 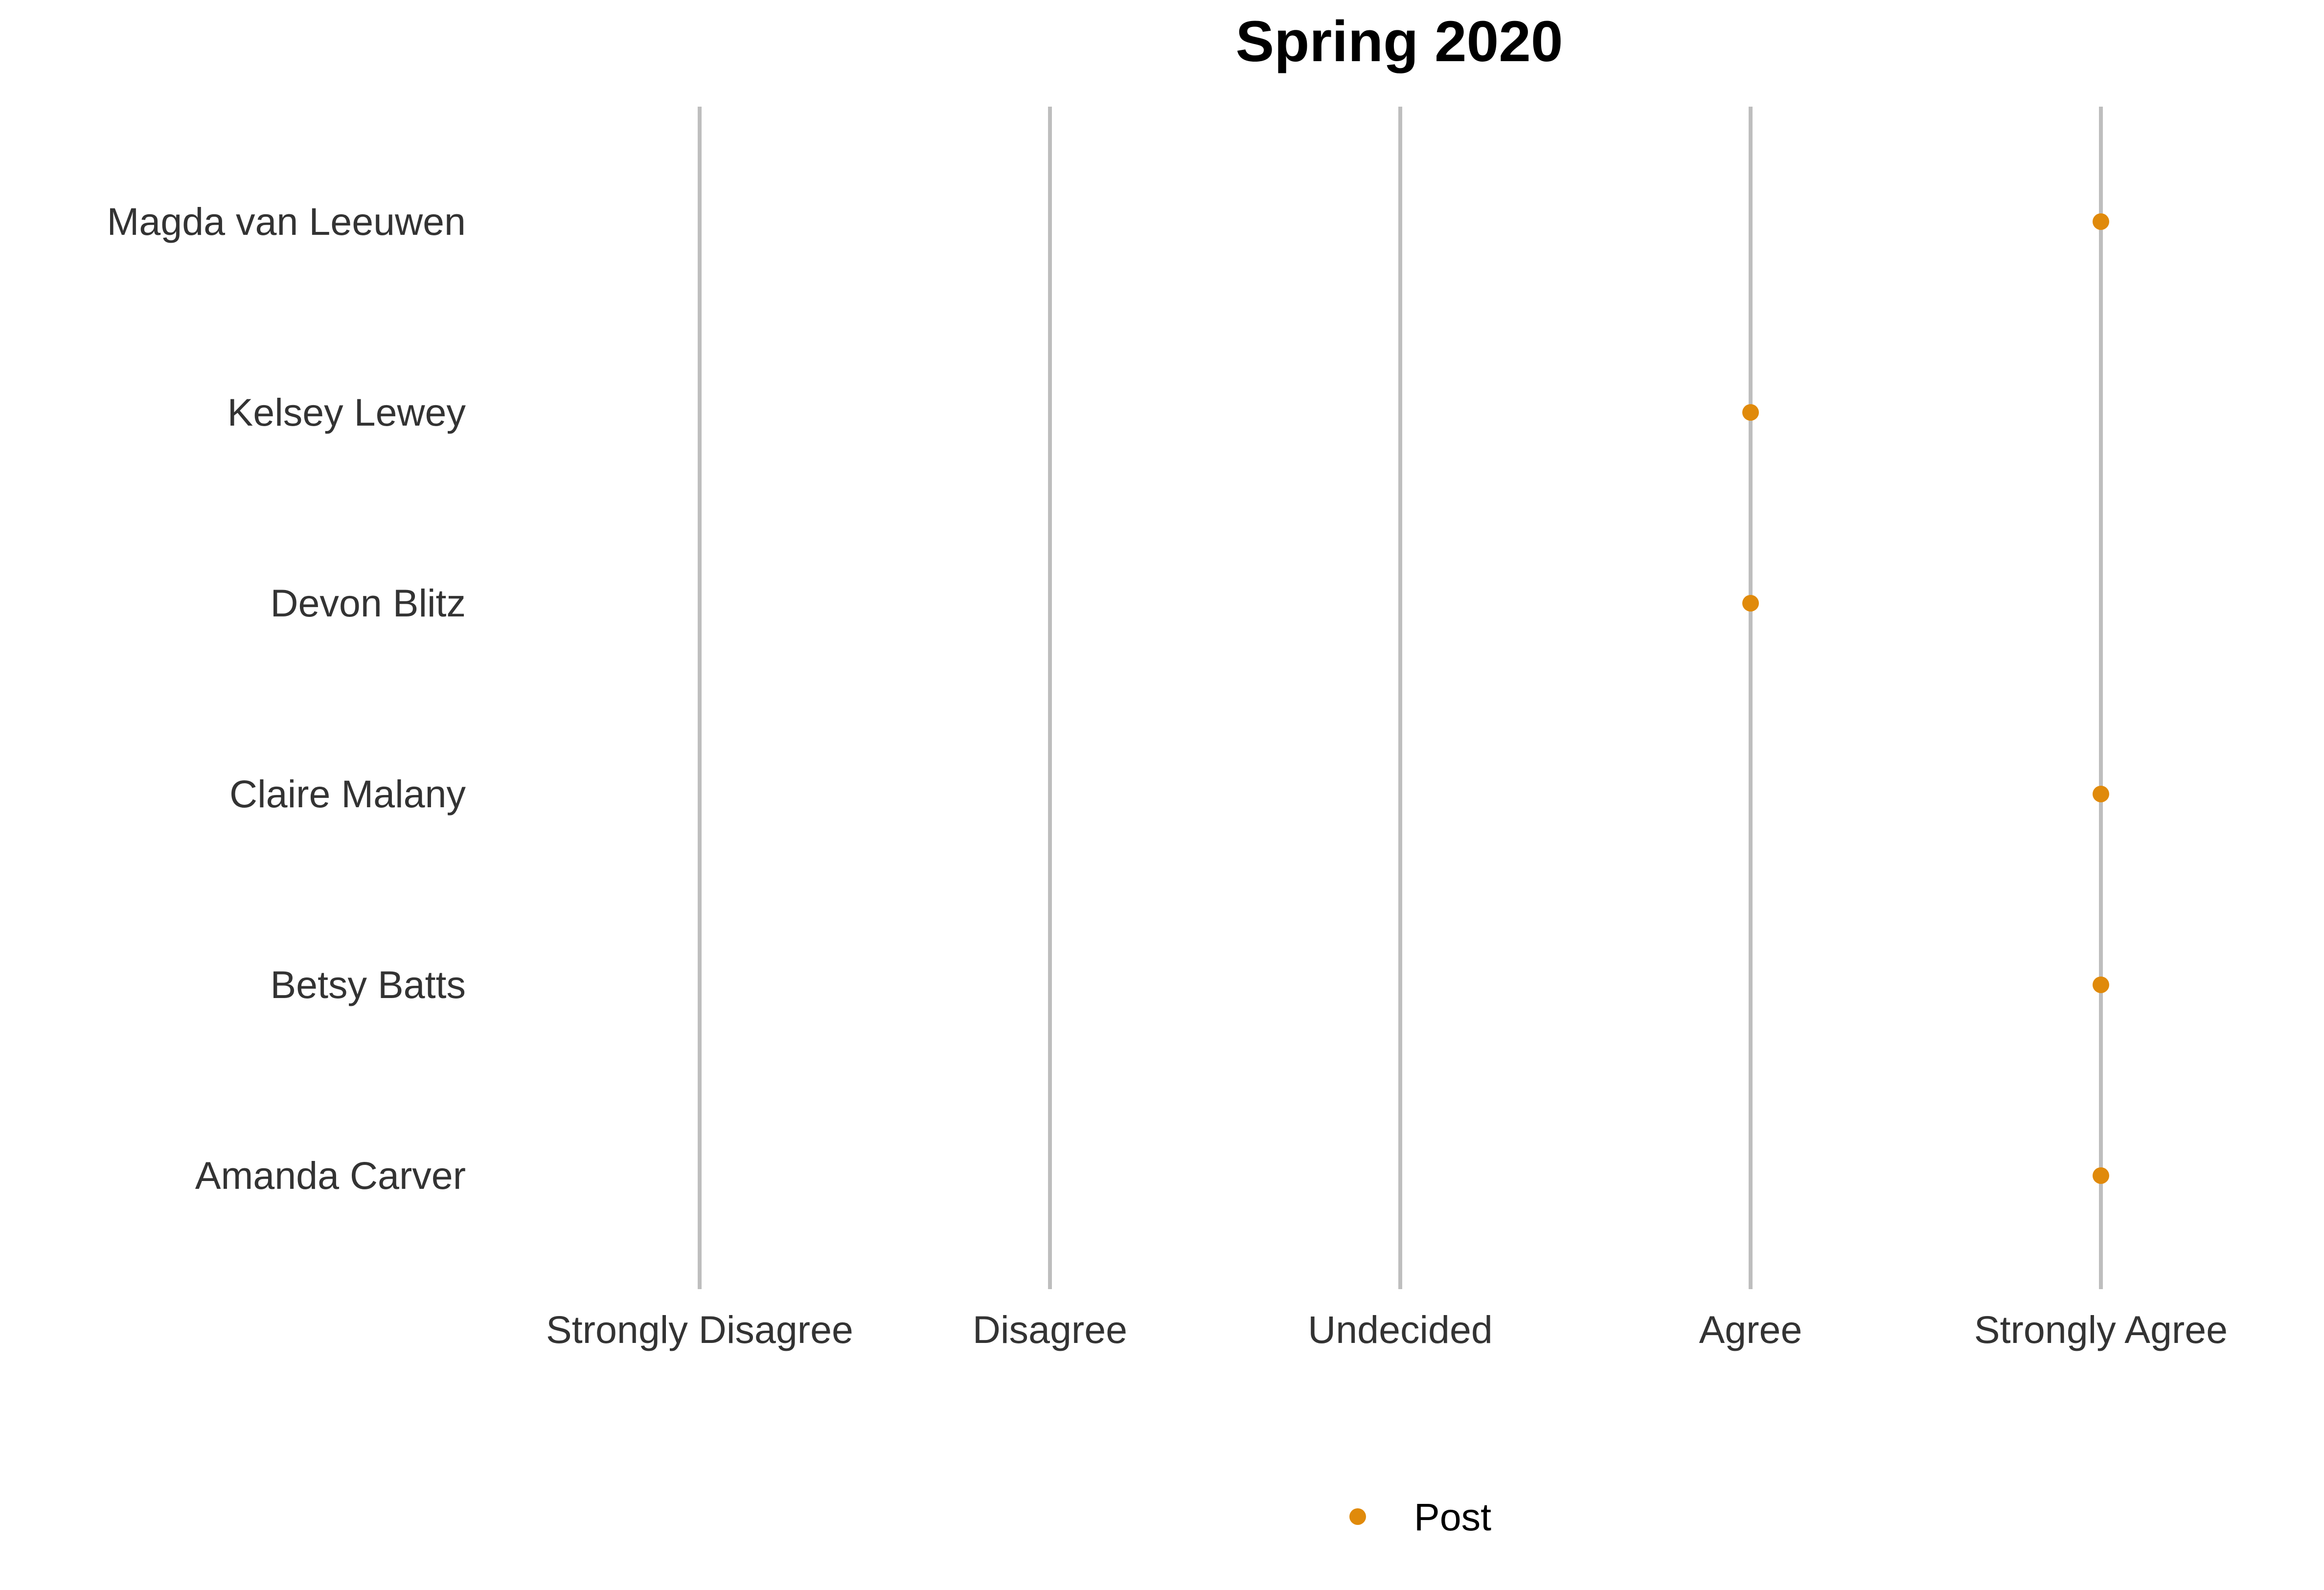 I want to click on x-tick-label: Strongly Agree, so click(x=2101, y=1330).